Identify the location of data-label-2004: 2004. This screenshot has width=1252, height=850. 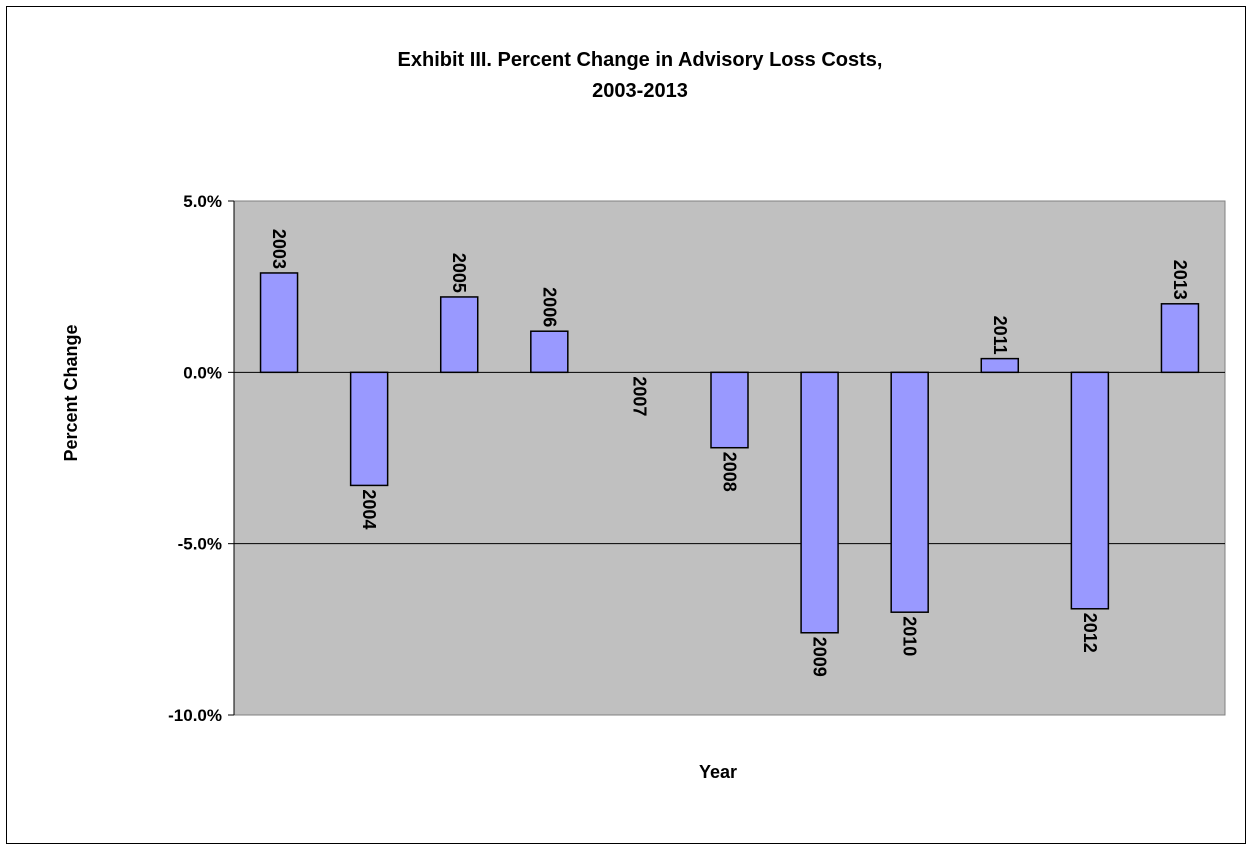
(369, 509).